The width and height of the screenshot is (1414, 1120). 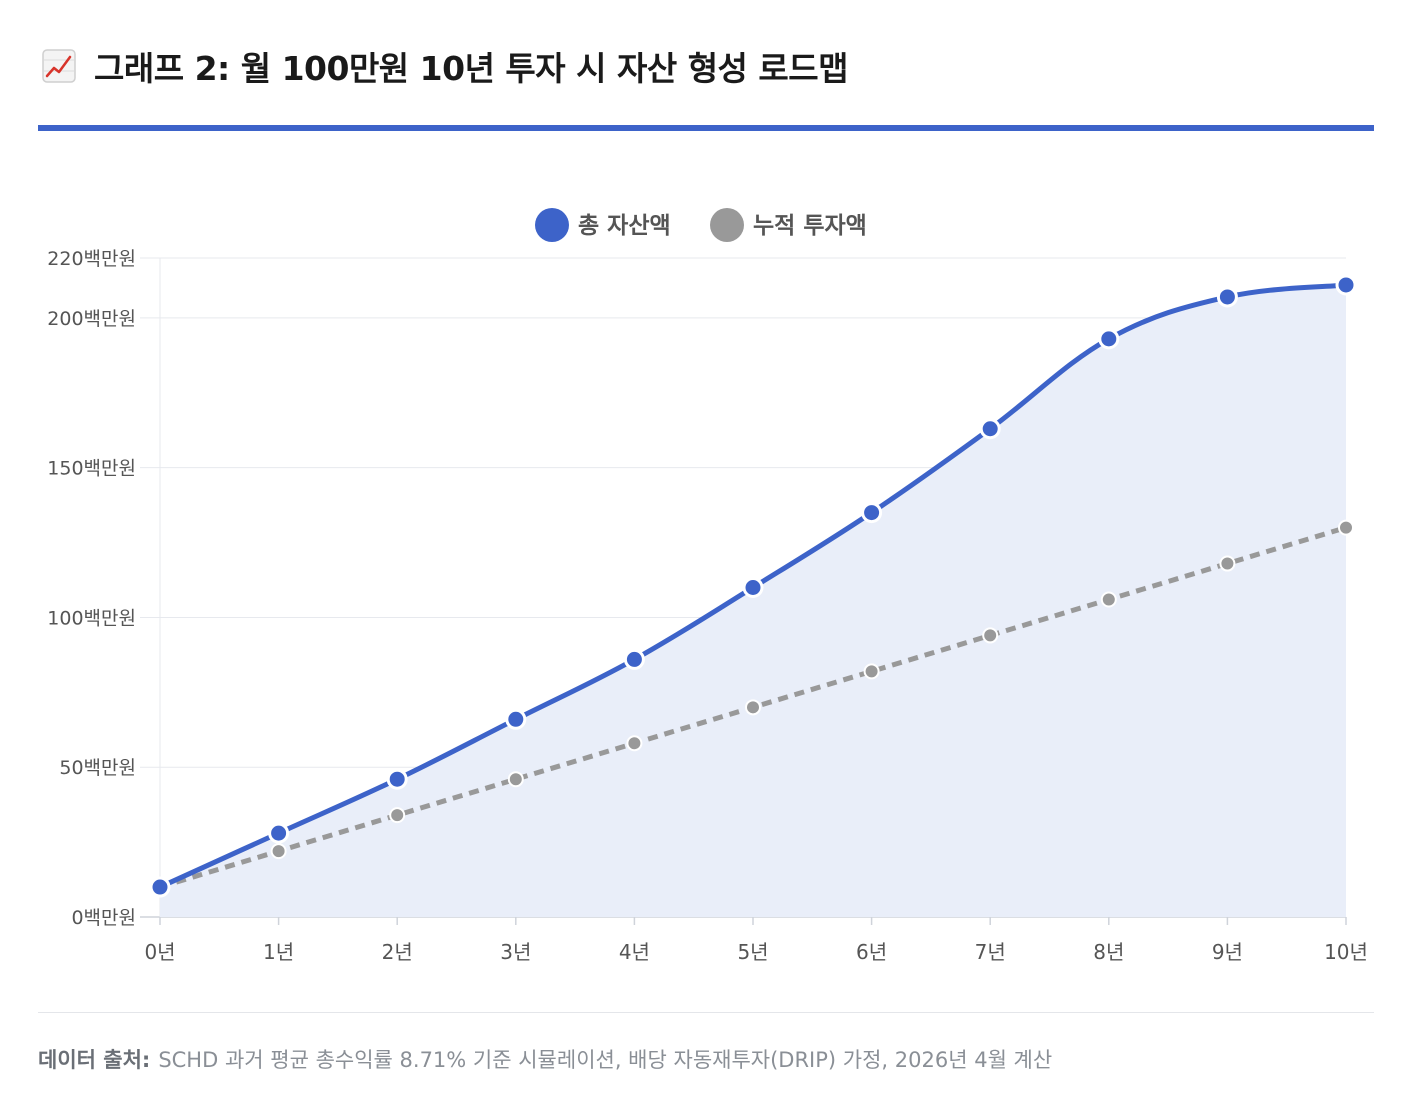 I want to click on y-axis: 0백만원 50백만원 100백만원 150백만원 200백만원 220백만원, so click(x=91, y=588).